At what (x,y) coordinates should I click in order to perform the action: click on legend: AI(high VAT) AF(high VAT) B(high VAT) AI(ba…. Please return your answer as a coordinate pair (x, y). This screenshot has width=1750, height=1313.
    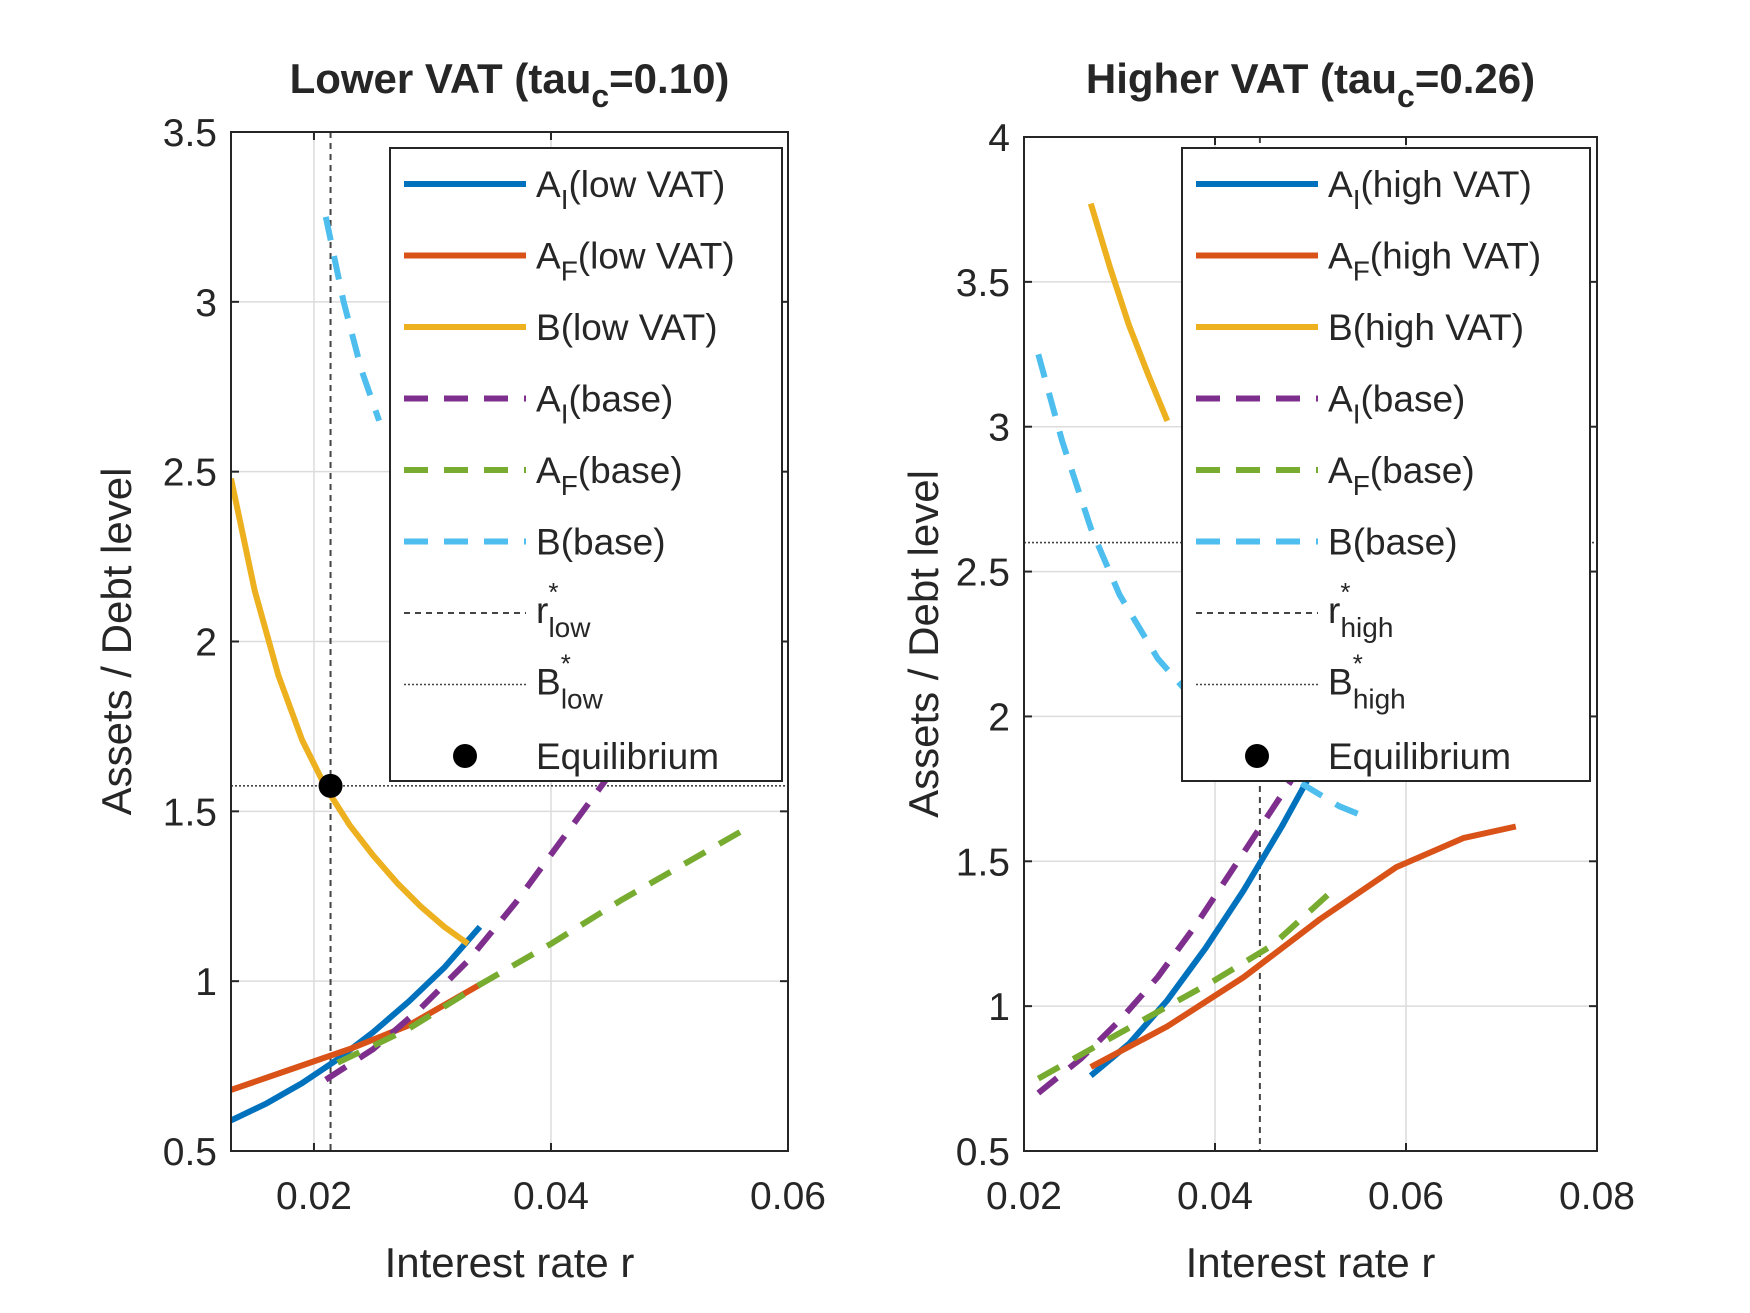
    Looking at the image, I should click on (1386, 464).